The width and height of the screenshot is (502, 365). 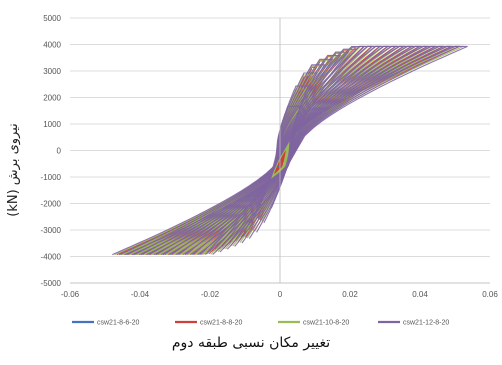 I want to click on x-tick-label: -0.06, so click(x=70, y=294).